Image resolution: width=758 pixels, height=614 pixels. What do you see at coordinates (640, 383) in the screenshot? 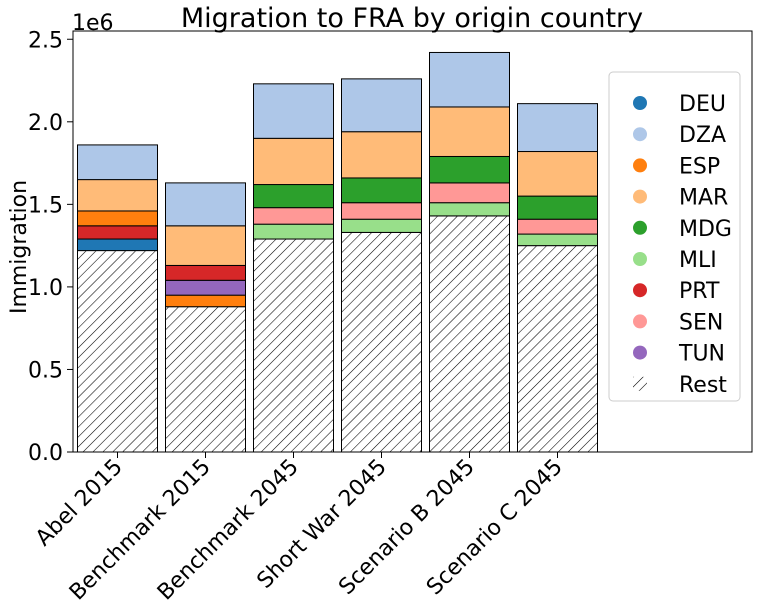
I see `legend-marker-rest` at bounding box center [640, 383].